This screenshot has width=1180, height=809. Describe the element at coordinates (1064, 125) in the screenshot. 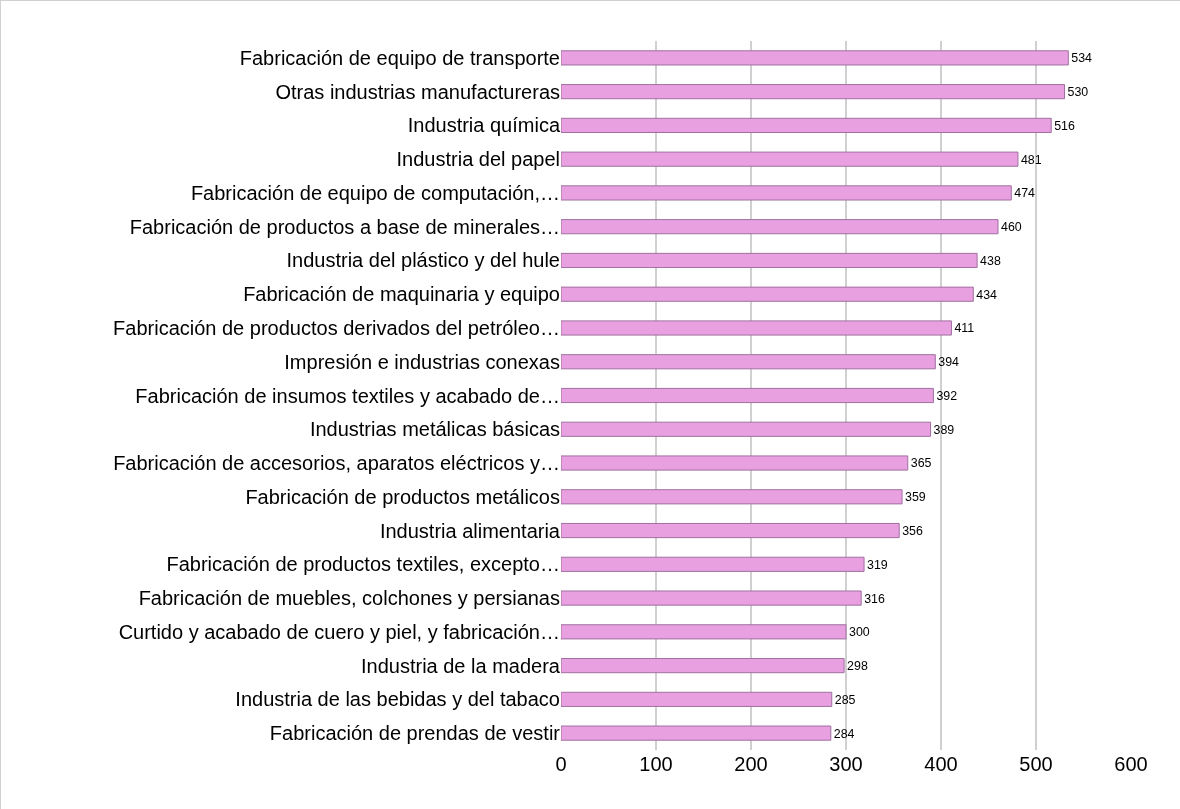

I see `data-label: 516` at that location.